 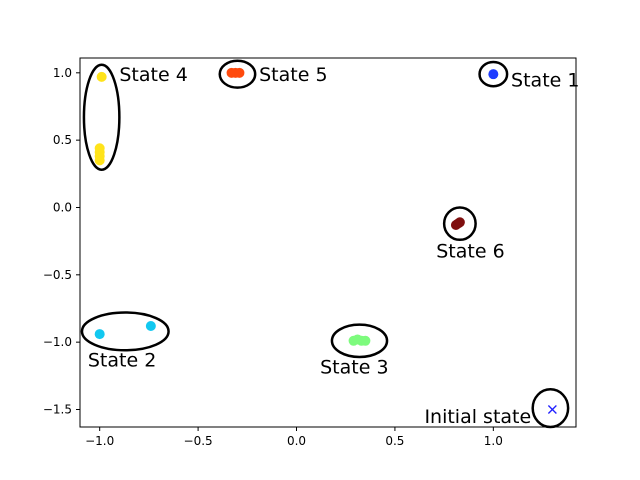 What do you see at coordinates (57, 409) in the screenshot?
I see `y-tick-label: −1.5` at bounding box center [57, 409].